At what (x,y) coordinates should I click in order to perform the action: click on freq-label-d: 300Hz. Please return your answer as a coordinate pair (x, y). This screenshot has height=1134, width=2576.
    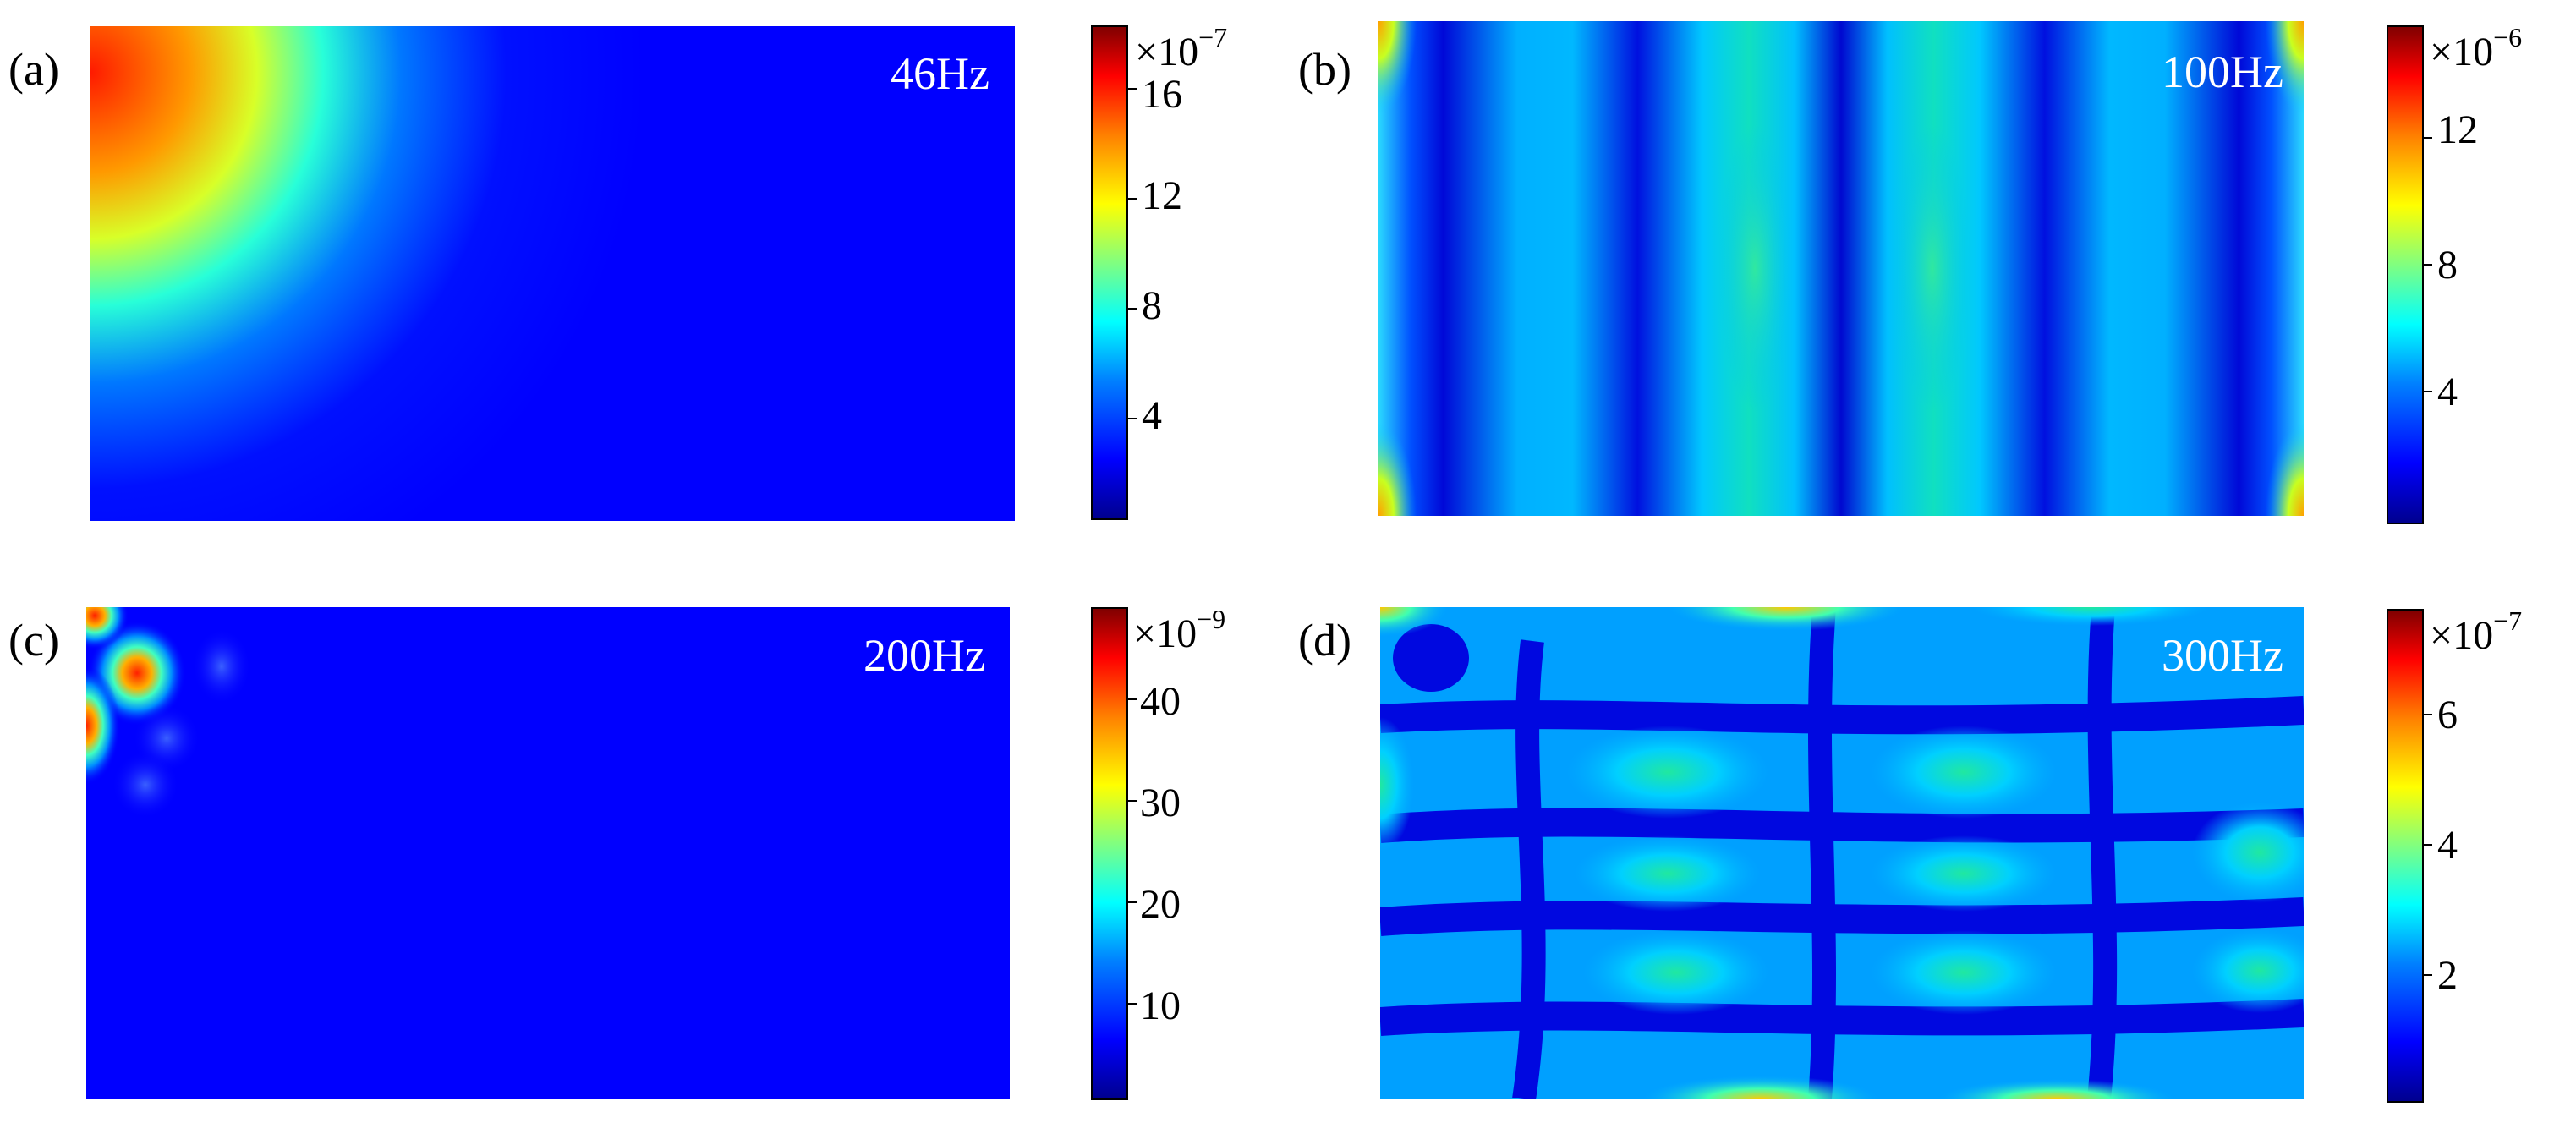
    Looking at the image, I should click on (2222, 655).